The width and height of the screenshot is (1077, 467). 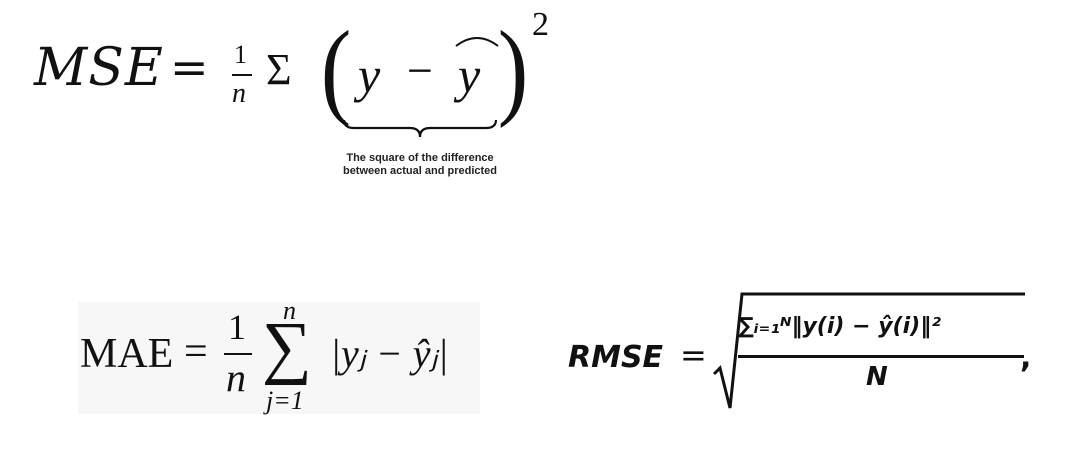 What do you see at coordinates (336, 69) in the screenshot?
I see `mse-left-paren: (` at bounding box center [336, 69].